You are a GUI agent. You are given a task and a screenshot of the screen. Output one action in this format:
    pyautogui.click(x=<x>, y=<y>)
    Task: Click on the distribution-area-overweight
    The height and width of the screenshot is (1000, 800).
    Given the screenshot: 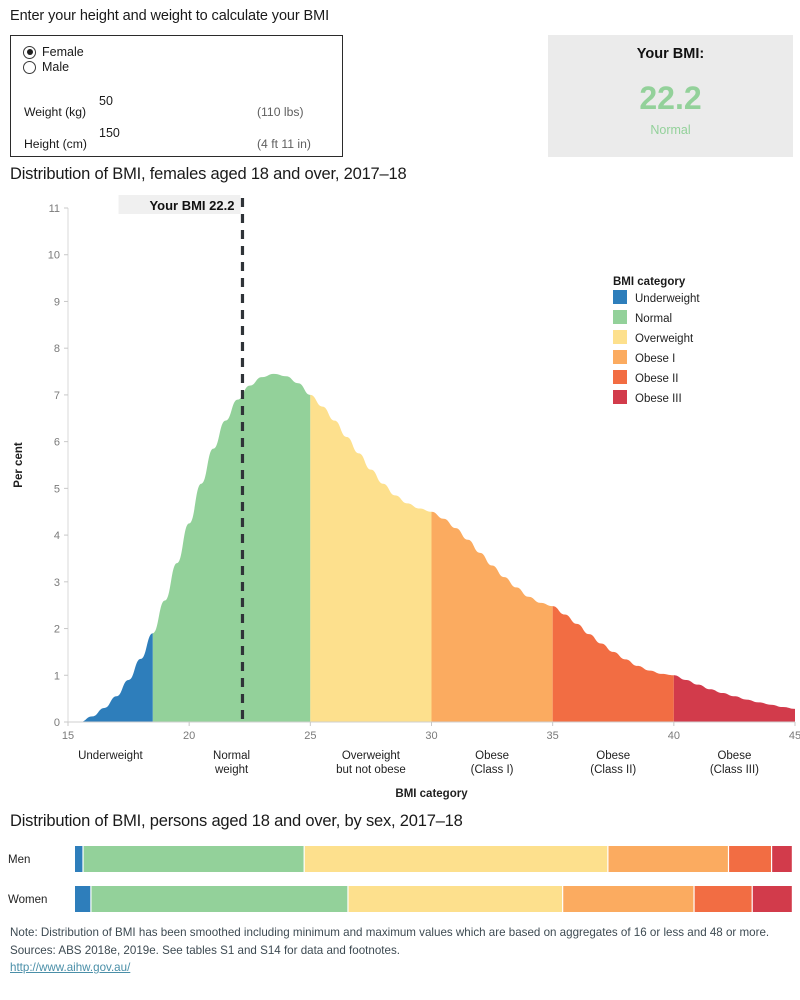 What is the action you would take?
    pyautogui.click(x=371, y=558)
    